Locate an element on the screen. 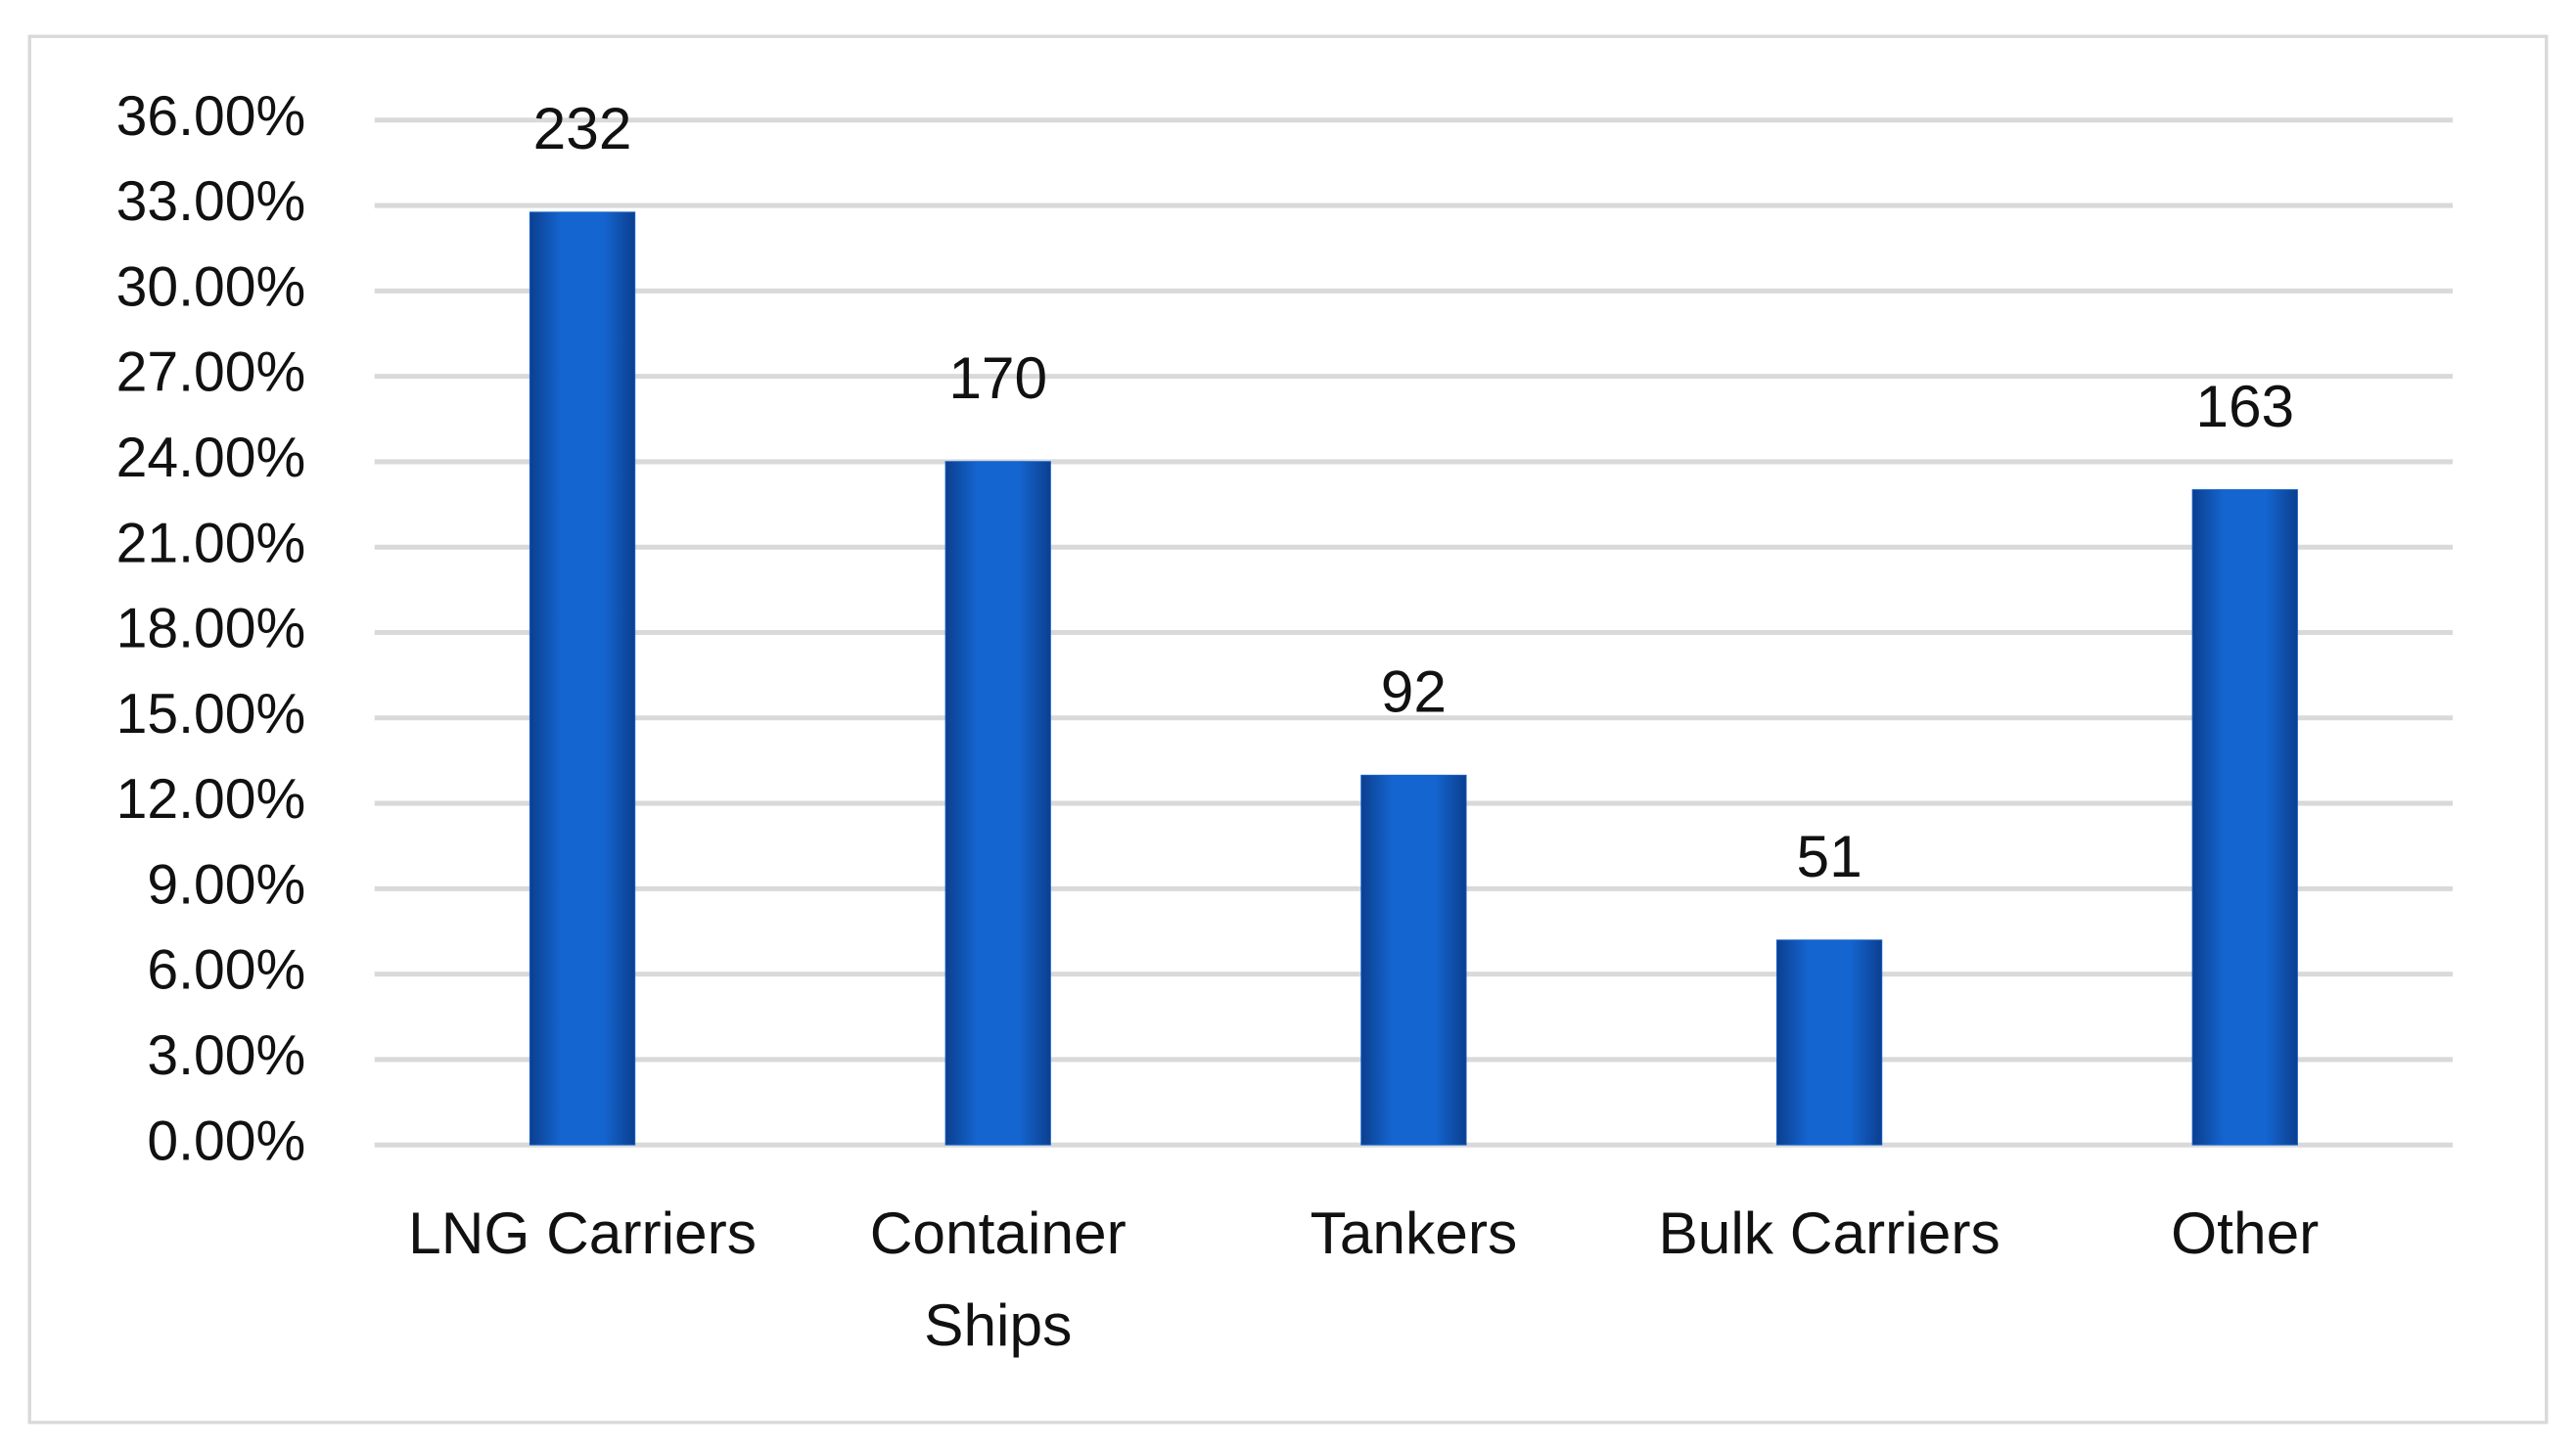 The width and height of the screenshot is (2576, 1449). y-tick-label: 30.00% is located at coordinates (211, 286).